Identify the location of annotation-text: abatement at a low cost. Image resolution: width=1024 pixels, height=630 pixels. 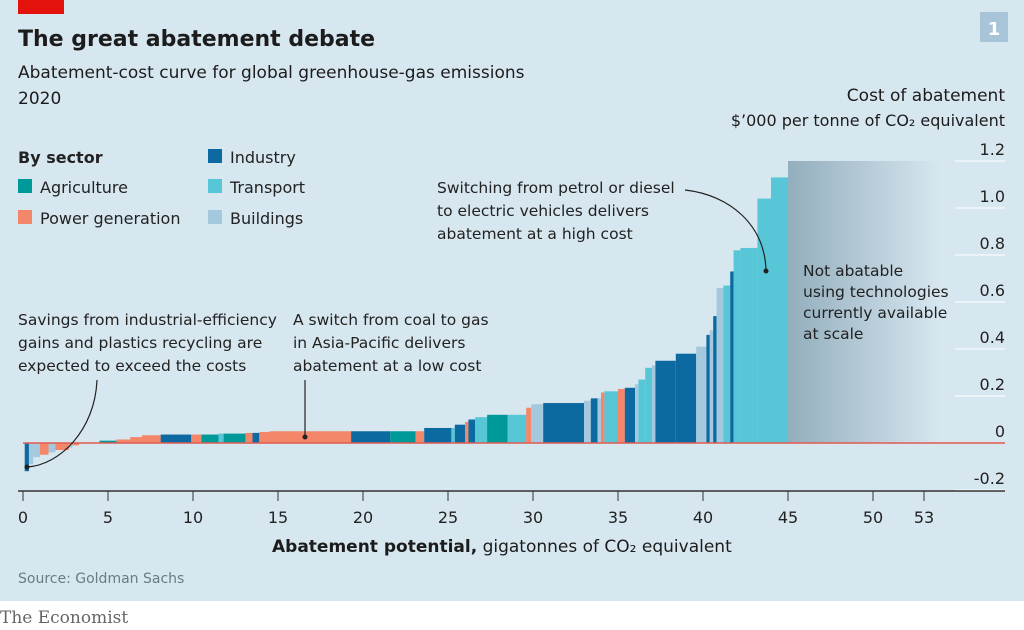
(387, 366).